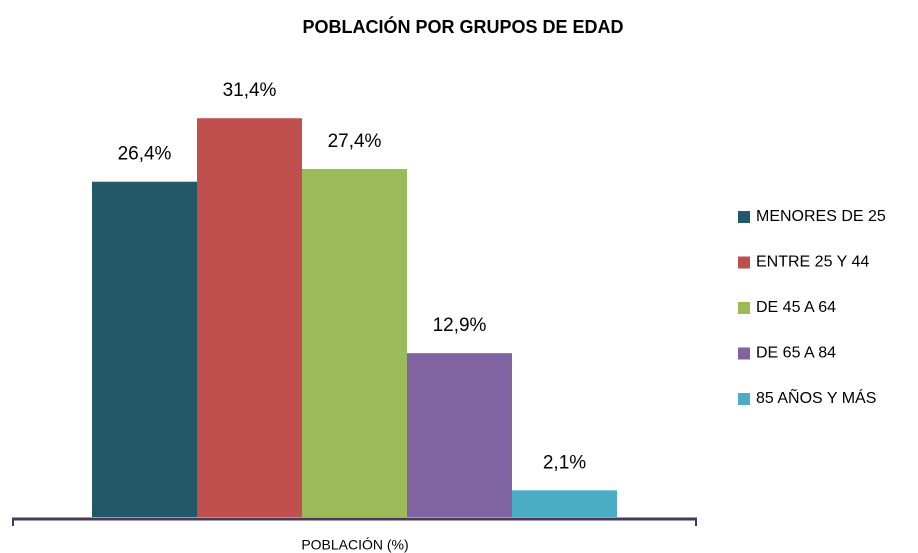  Describe the element at coordinates (355, 141) in the screenshot. I see `value-label: 27,4%` at that location.